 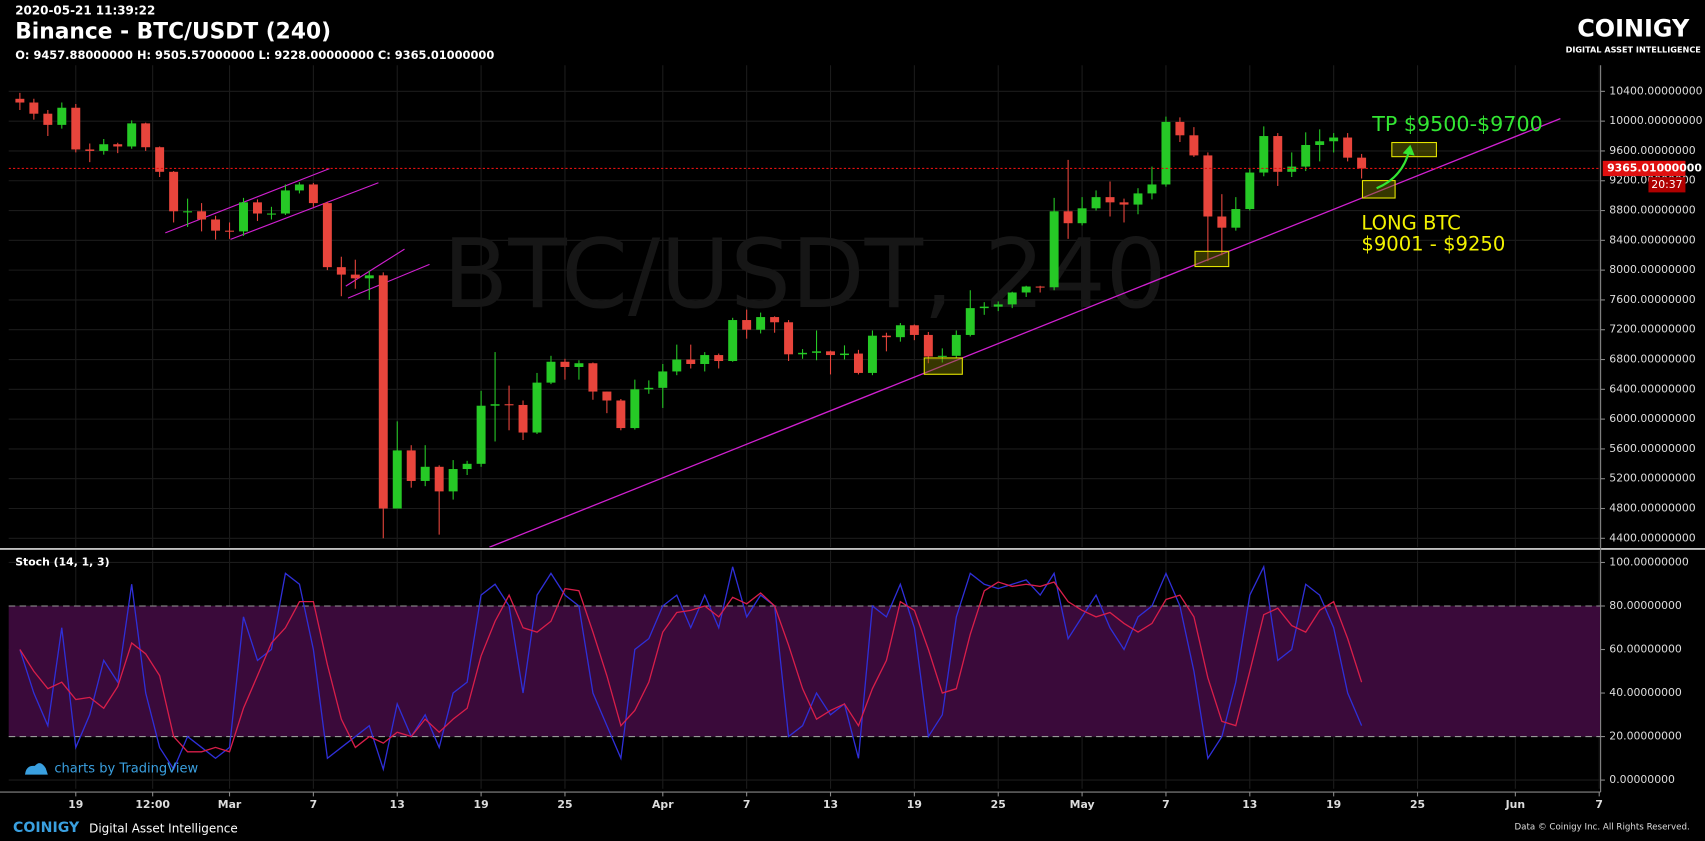 I want to click on y-tick-label: 7600.00000000, so click(x=1652, y=299).